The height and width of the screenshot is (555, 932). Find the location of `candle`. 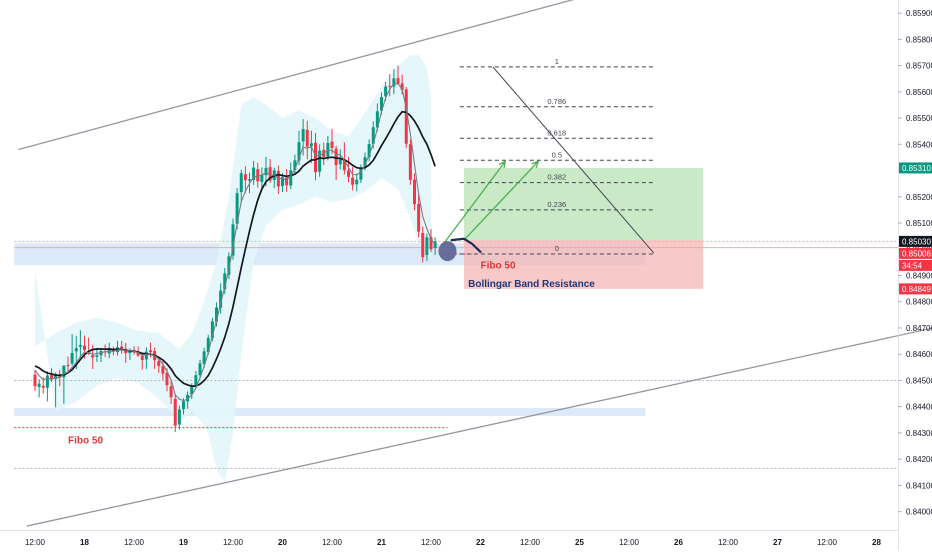

candle is located at coordinates (410, 161).